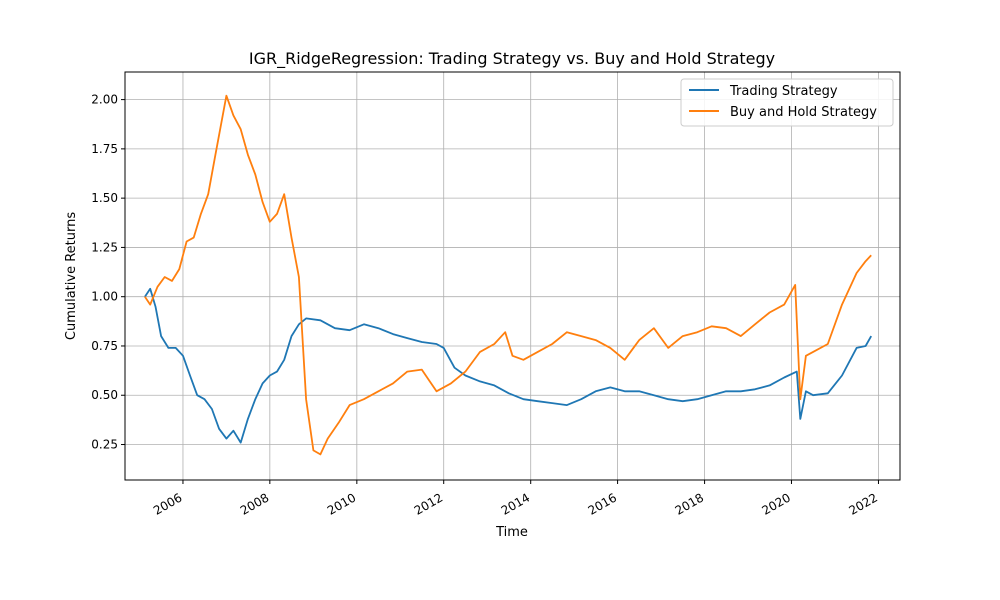 The height and width of the screenshot is (600, 1000). What do you see at coordinates (104, 395) in the screenshot?
I see `y-tick-label: 0.50` at bounding box center [104, 395].